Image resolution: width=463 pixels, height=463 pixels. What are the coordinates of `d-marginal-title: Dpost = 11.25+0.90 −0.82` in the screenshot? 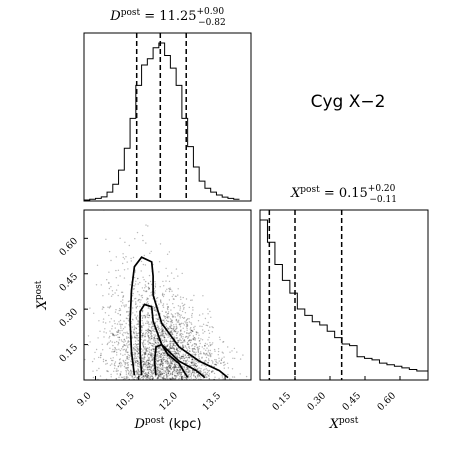 It's located at (167, 17).